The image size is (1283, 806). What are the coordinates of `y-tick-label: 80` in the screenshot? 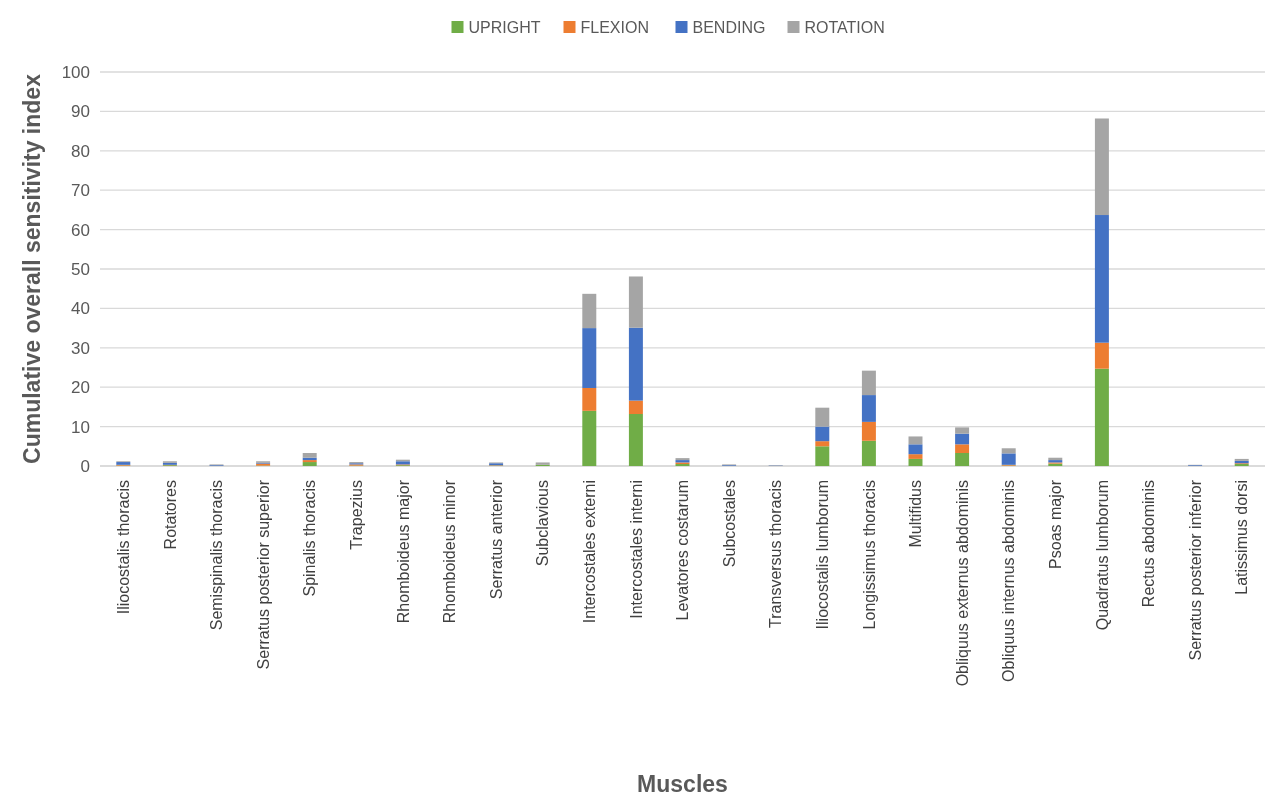 It's located at (80, 151).